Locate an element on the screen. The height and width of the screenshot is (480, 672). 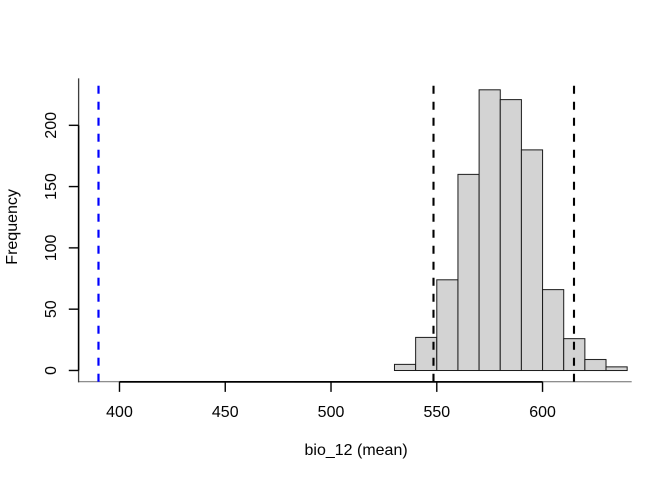
svg-text: 100 is located at coordinates (51, 247).